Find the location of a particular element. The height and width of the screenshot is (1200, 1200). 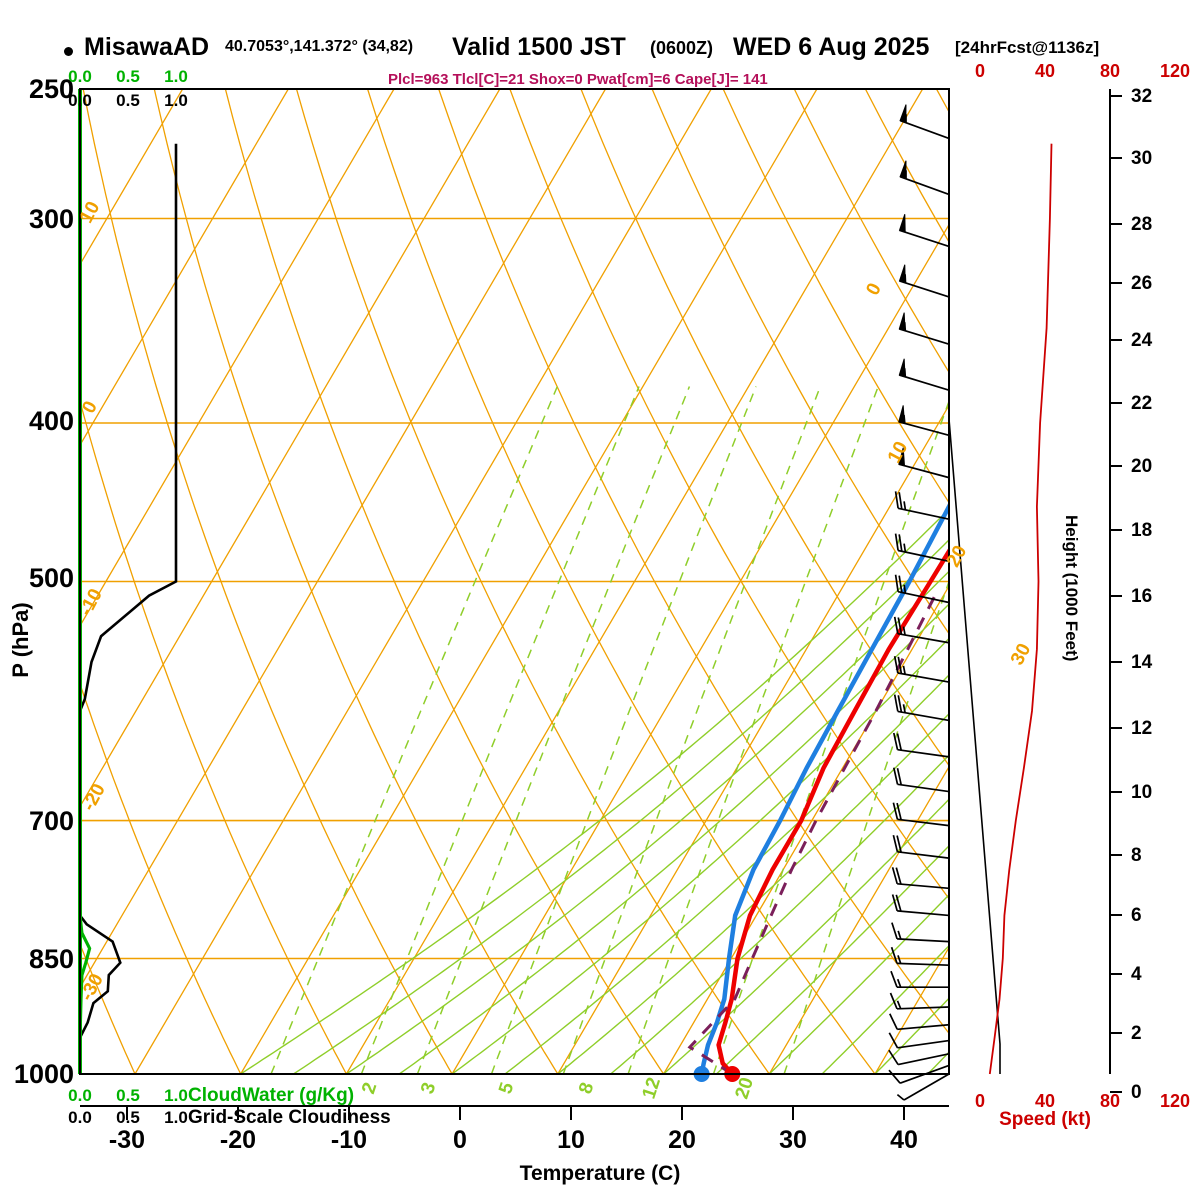

cloudwater-axis-label: CloudWater (g/Kg) is located at coordinates (271, 1095).